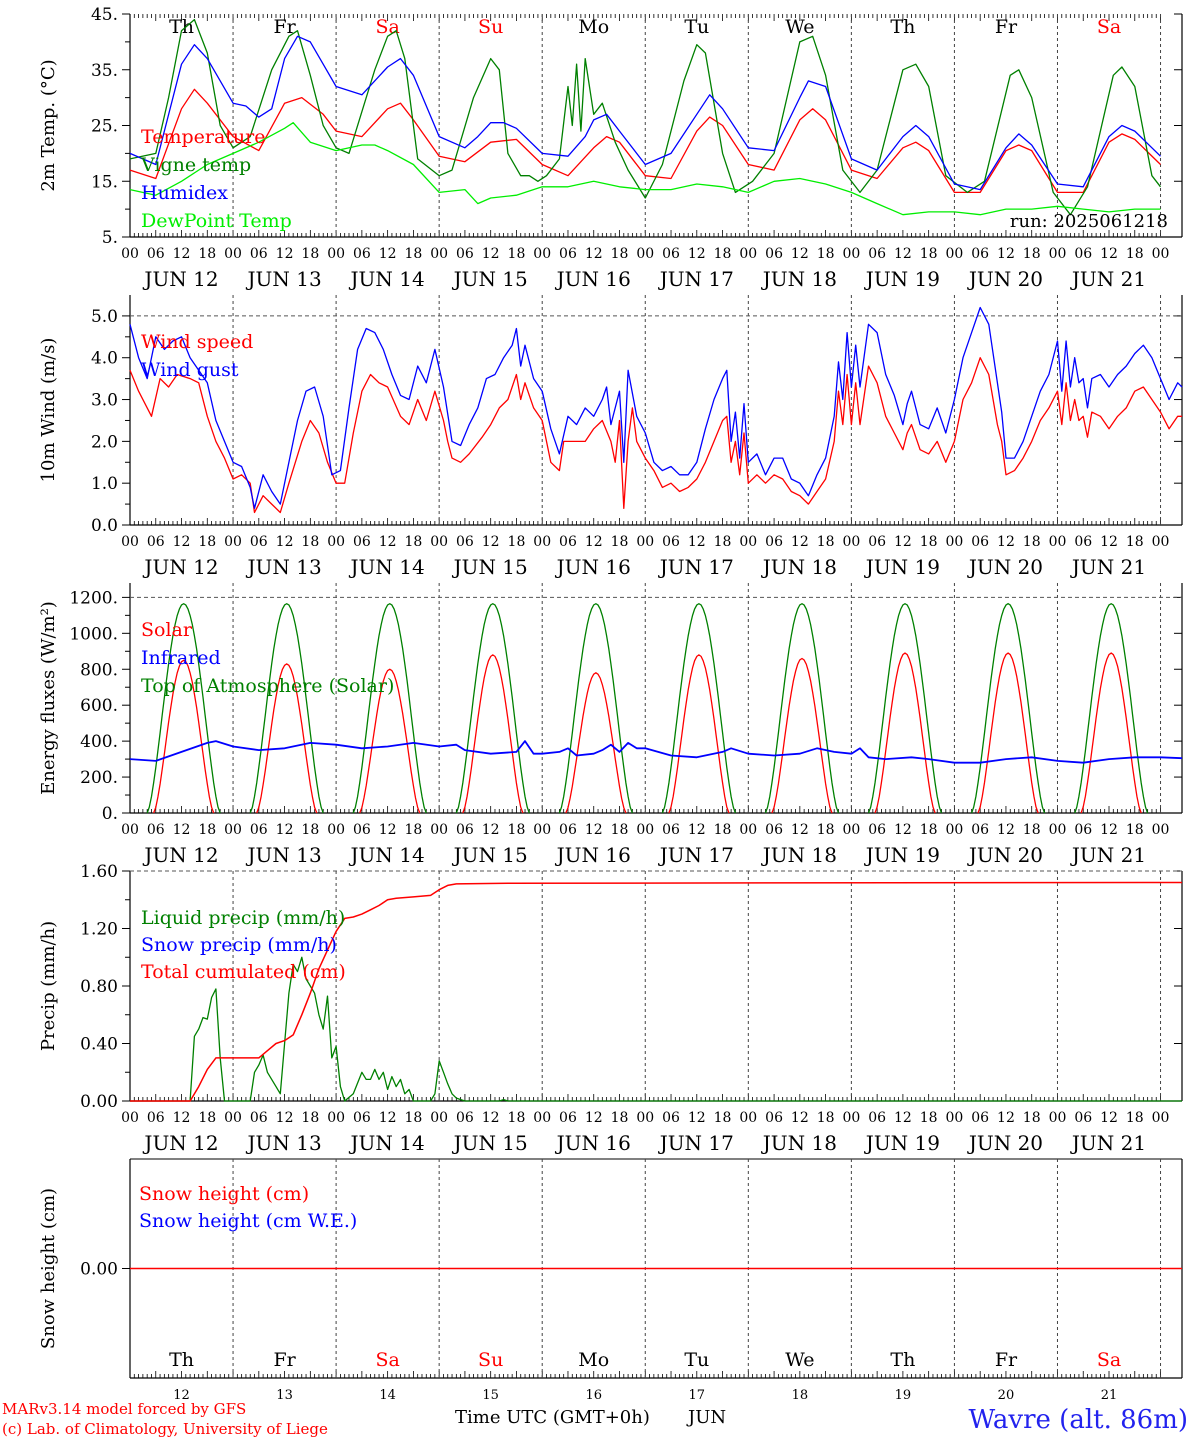 The image size is (1194, 1440). Describe the element at coordinates (180, 855) in the screenshot. I see `x-date-label: JUN 12` at that location.